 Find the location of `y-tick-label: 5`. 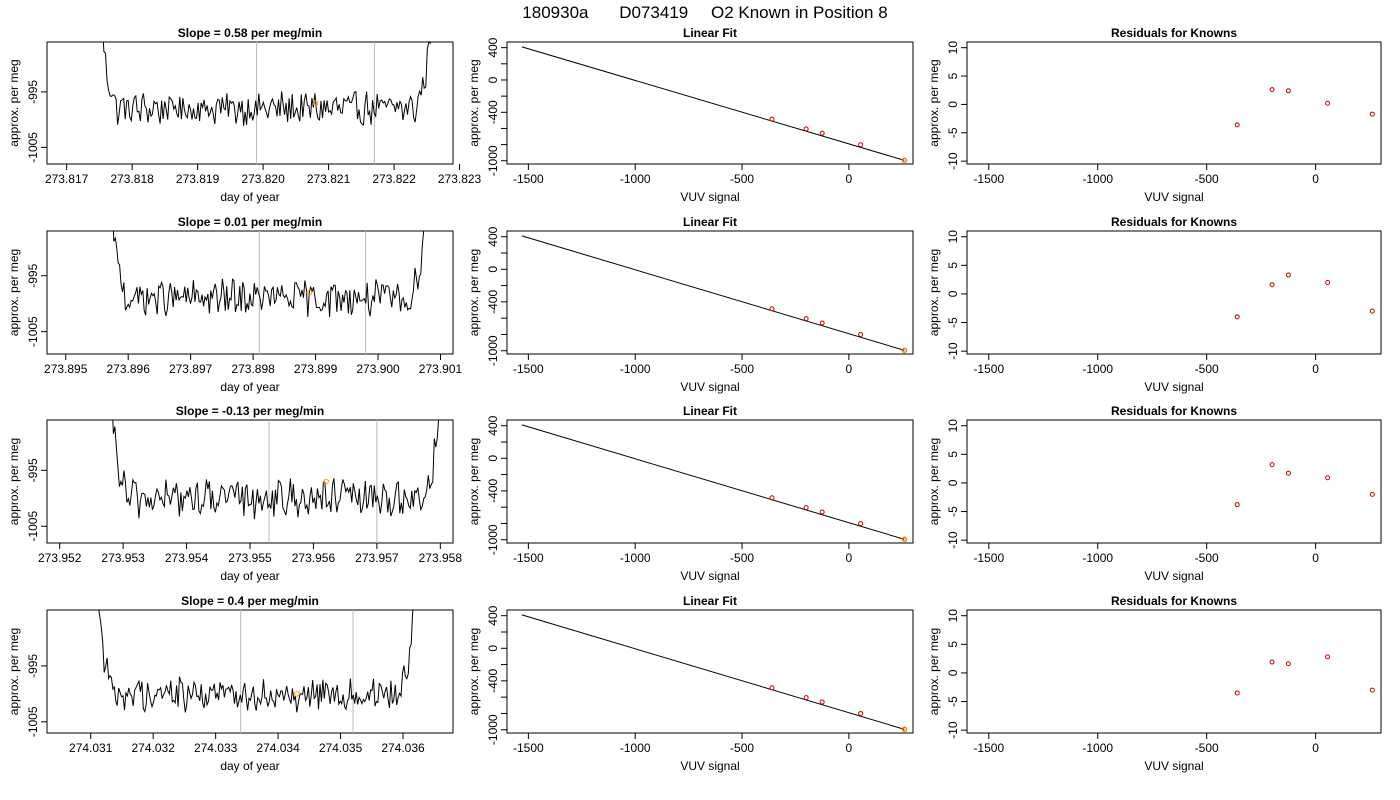

y-tick-label: 5 is located at coordinates (953, 454).